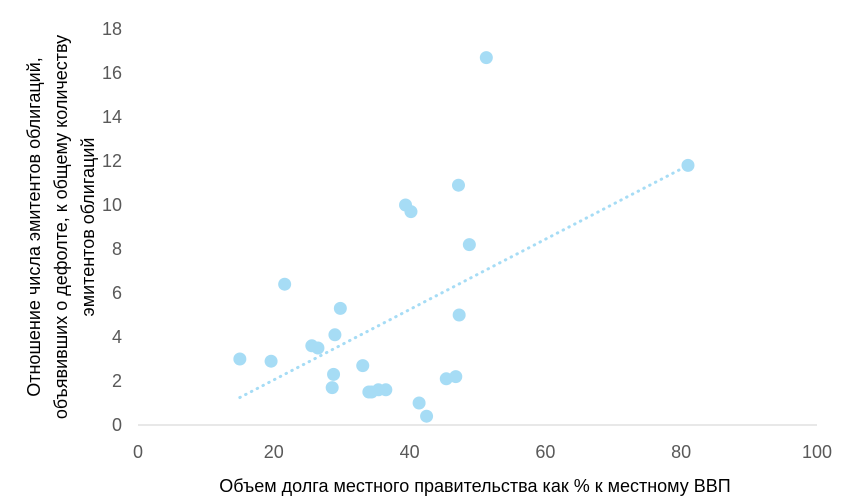 The width and height of the screenshot is (843, 504). I want to click on x-tick-label: 40, so click(410, 452).